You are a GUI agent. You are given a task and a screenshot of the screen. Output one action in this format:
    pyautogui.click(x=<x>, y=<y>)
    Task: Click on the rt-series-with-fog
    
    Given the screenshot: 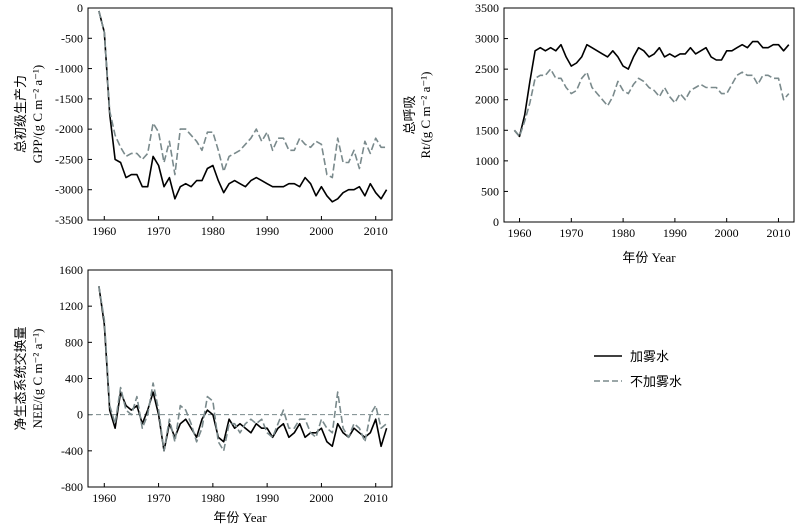 What is the action you would take?
    pyautogui.click(x=651, y=89)
    